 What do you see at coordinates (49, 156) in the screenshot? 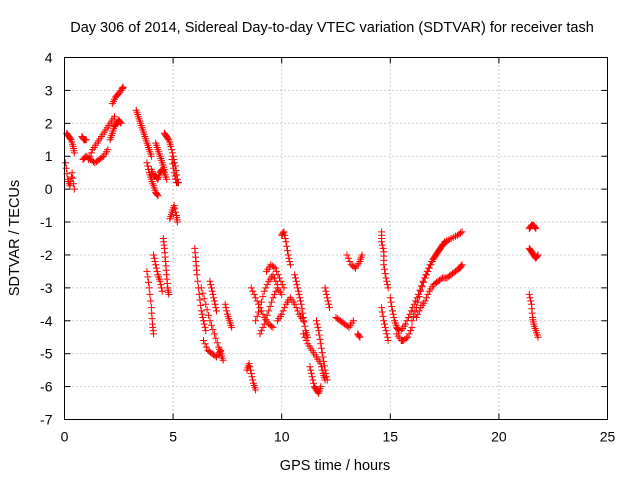
I see `y-tick-label: 1` at bounding box center [49, 156].